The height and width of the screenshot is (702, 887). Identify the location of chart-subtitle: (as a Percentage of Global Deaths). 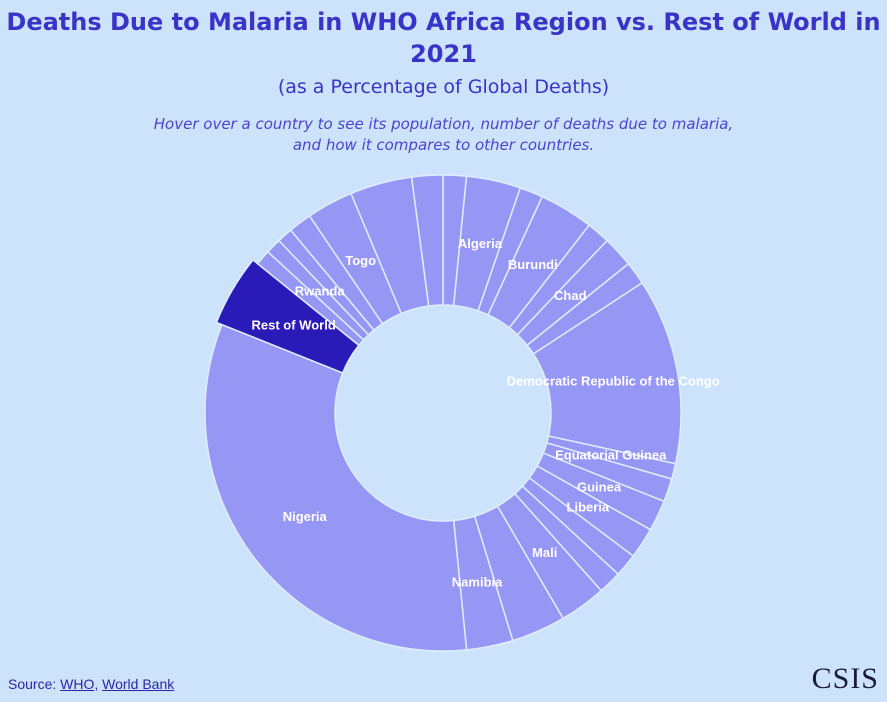
(443, 87).